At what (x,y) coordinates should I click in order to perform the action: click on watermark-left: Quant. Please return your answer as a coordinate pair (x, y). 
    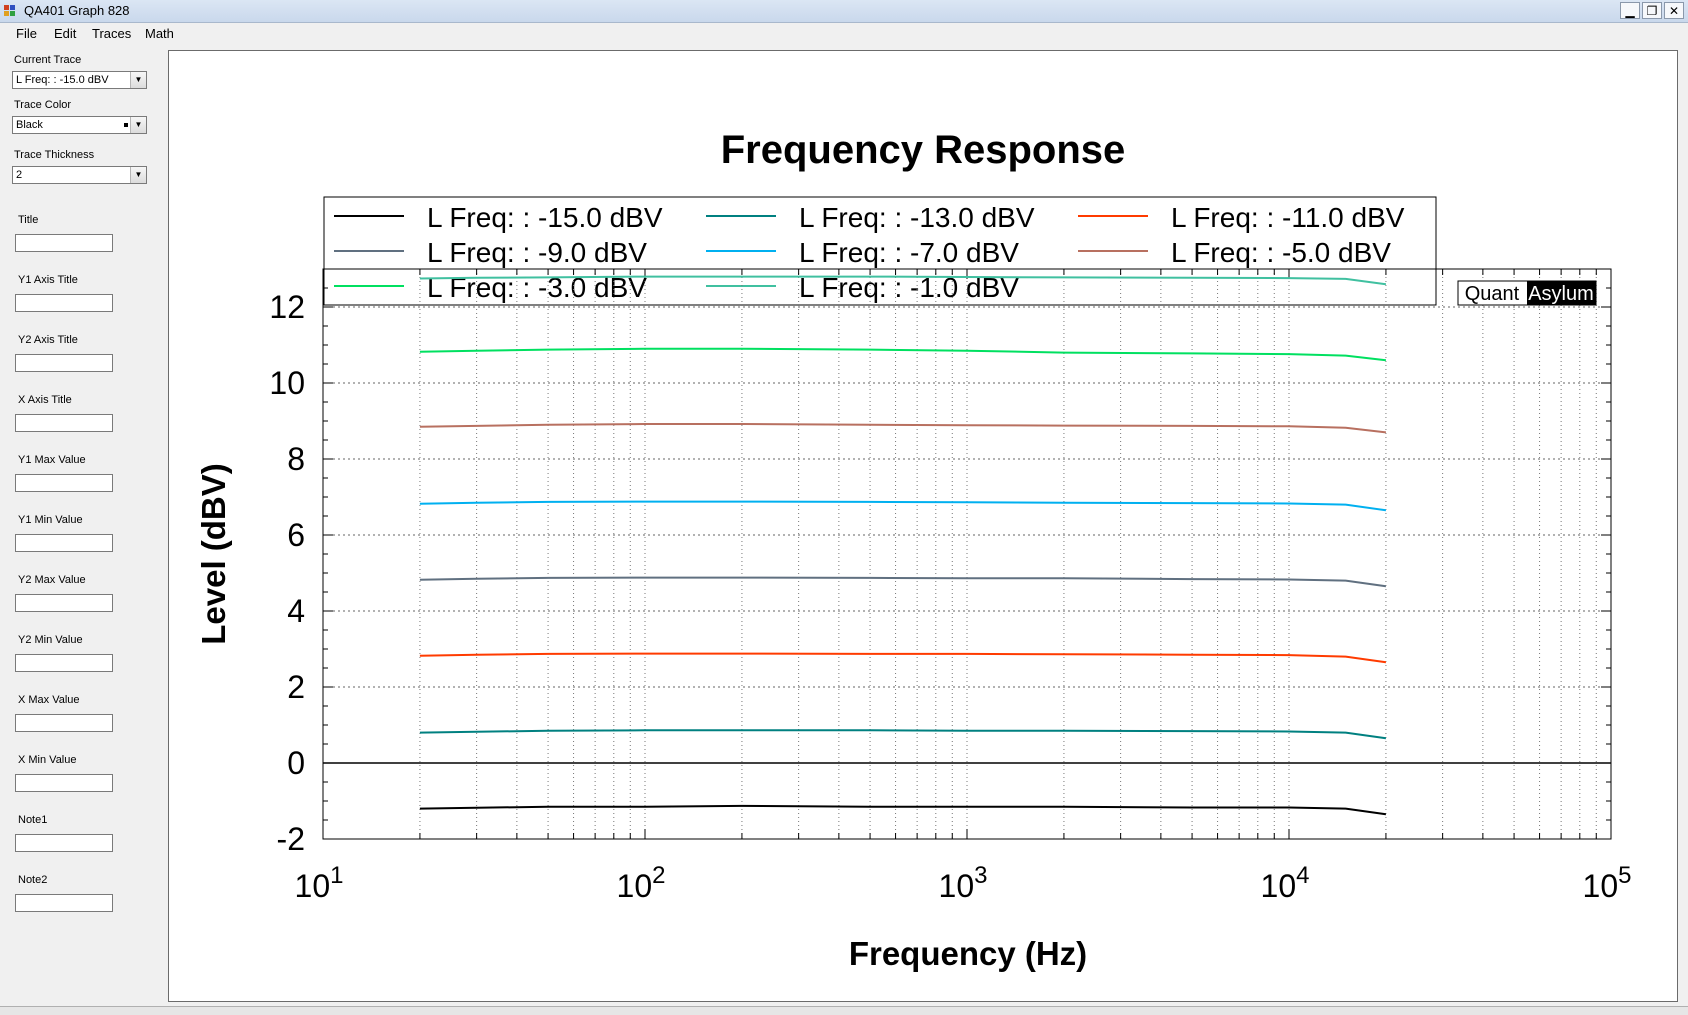
    Looking at the image, I should click on (1492, 294).